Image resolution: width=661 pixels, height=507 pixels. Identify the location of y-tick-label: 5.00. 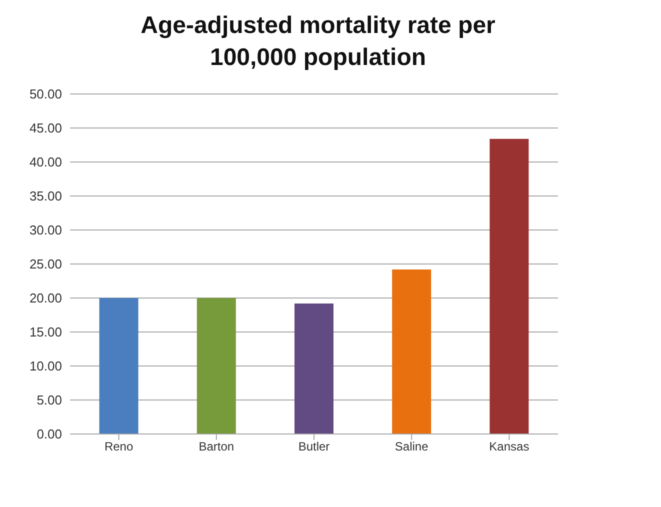
(49, 400).